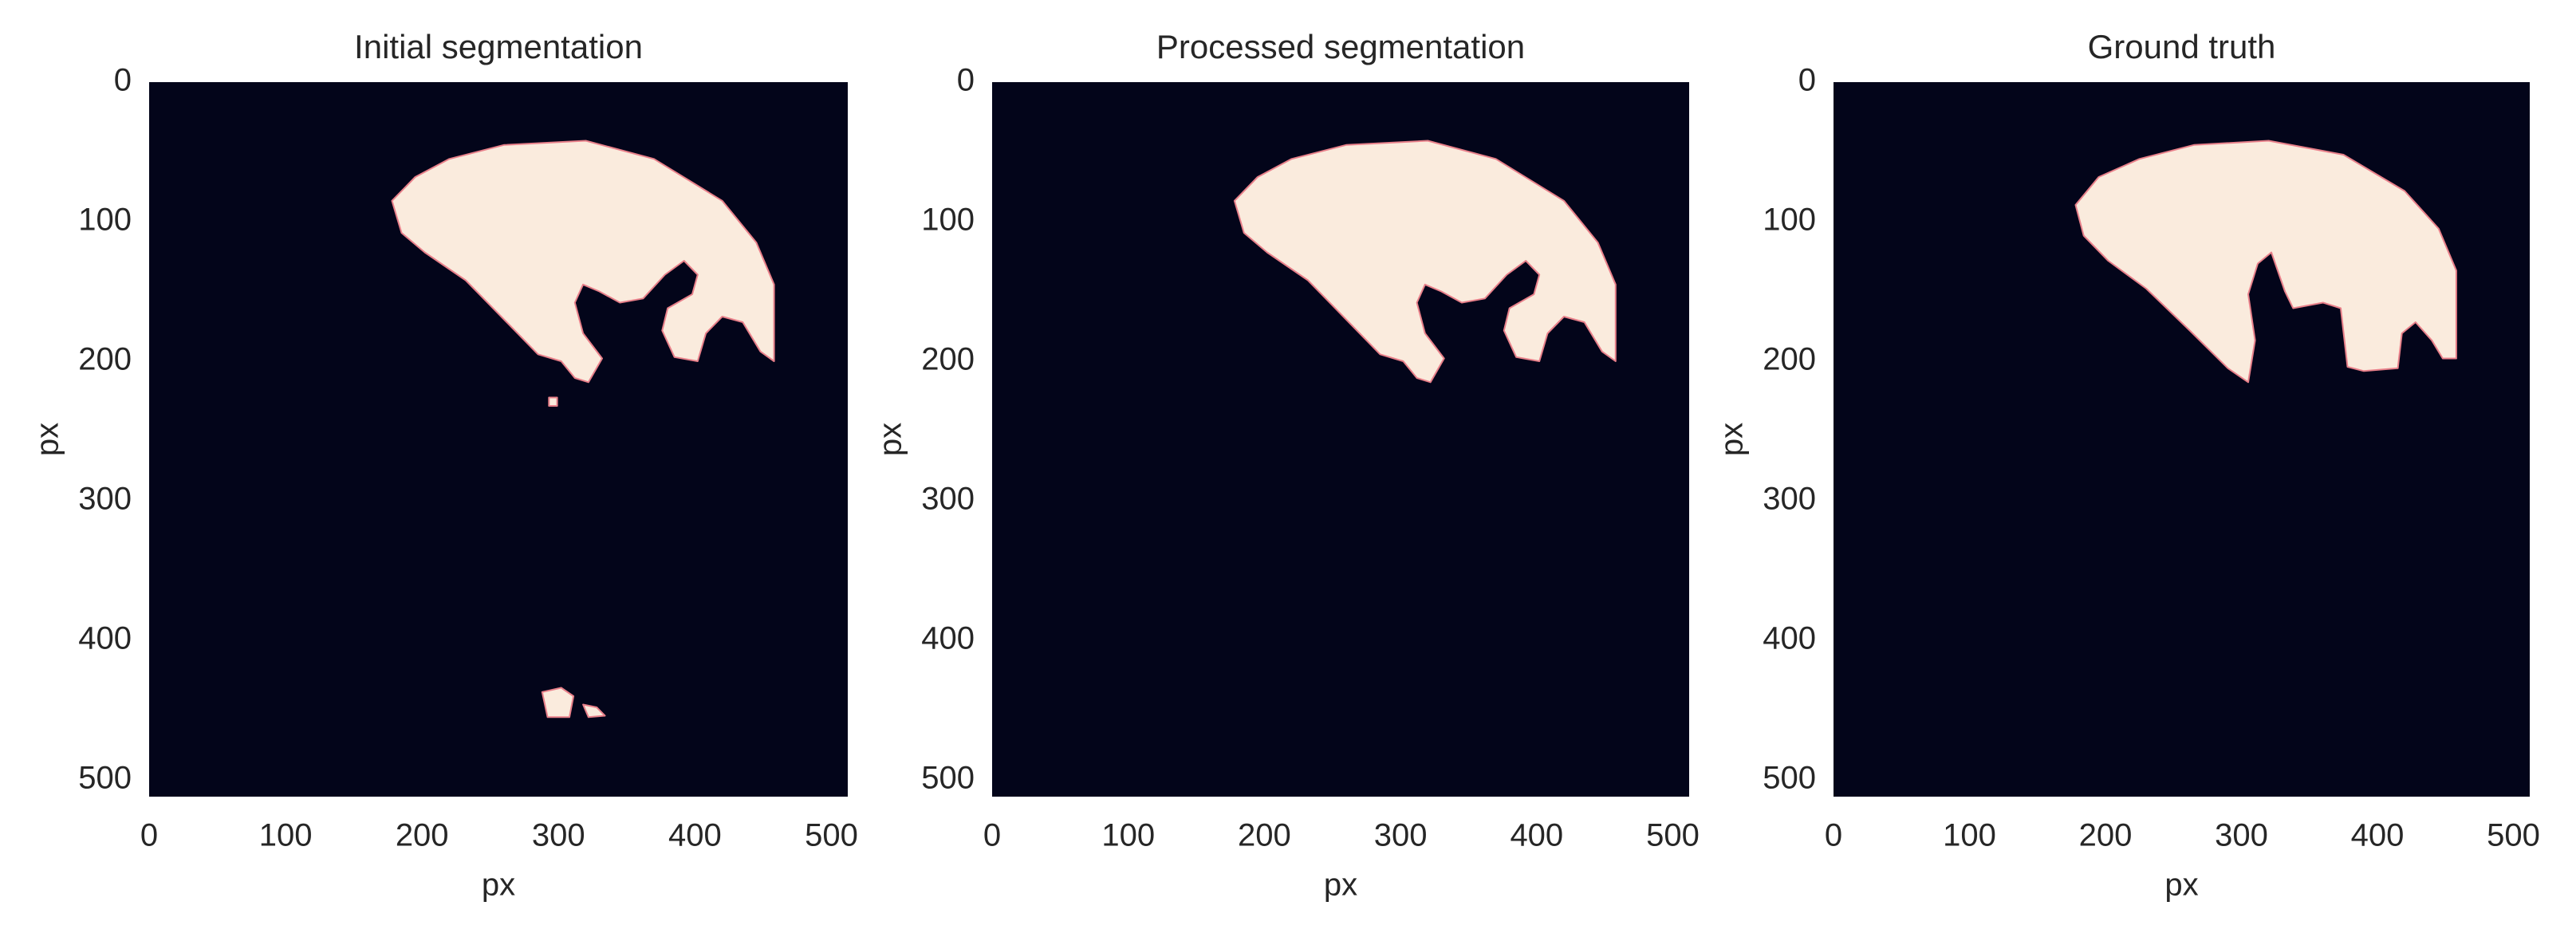  Describe the element at coordinates (1340, 47) in the screenshot. I see `panel-title: Processed segmentation` at that location.